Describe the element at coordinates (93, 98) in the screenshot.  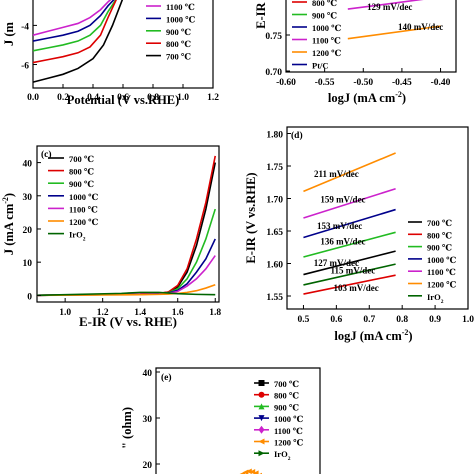
I see `panel-a-xtick-label-2: 0.4` at that location.